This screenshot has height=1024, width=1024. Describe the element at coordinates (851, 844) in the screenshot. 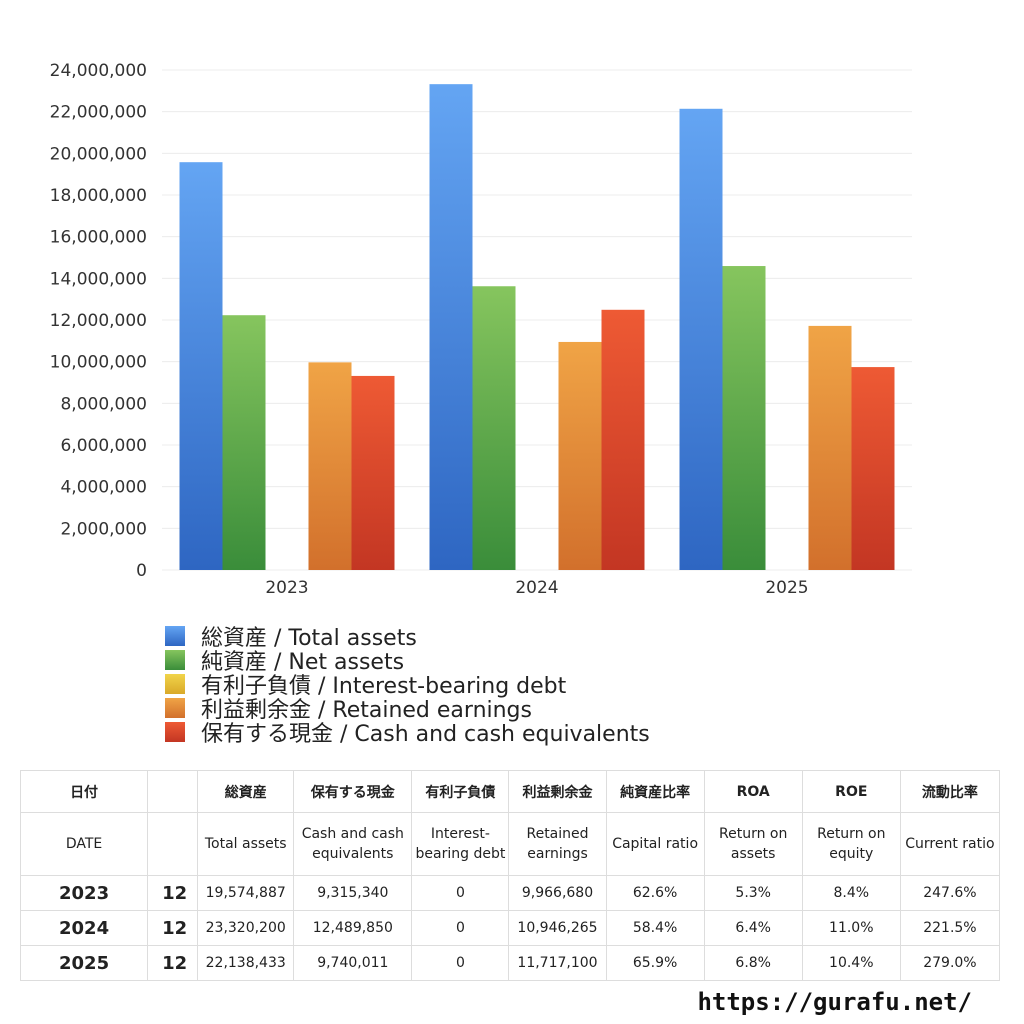

I see `header-cell: Return on equity` at that location.